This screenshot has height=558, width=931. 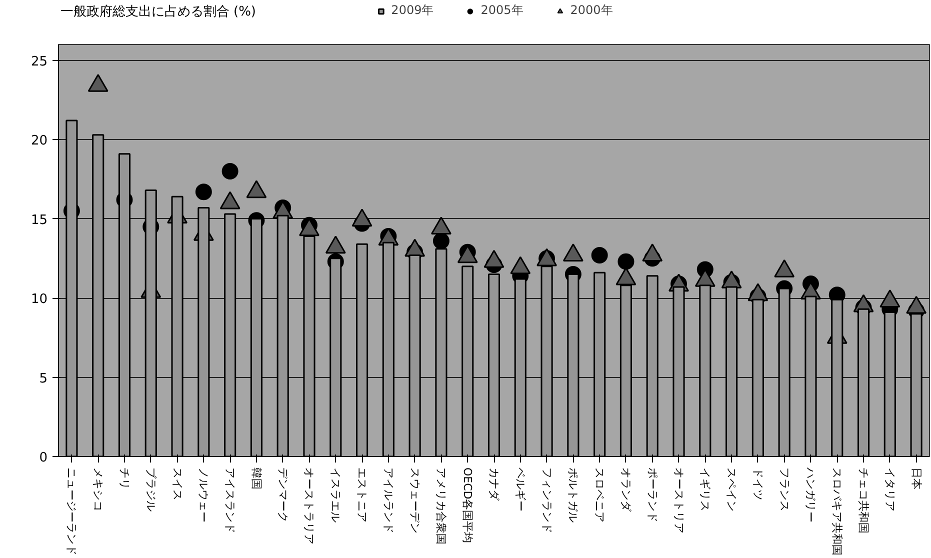 I want to click on y-tick-label: 15, so click(x=39, y=220).